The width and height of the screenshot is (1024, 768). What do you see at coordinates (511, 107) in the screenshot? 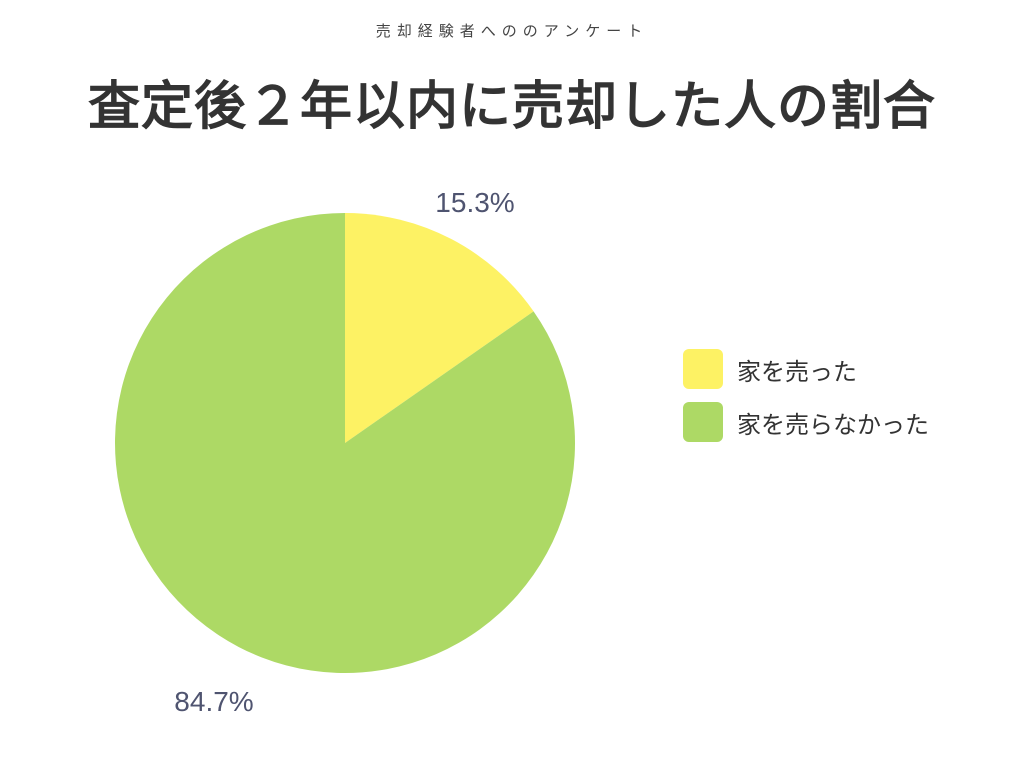
I see `chart-title: 査定後２年以内に売却した人の割合` at bounding box center [511, 107].